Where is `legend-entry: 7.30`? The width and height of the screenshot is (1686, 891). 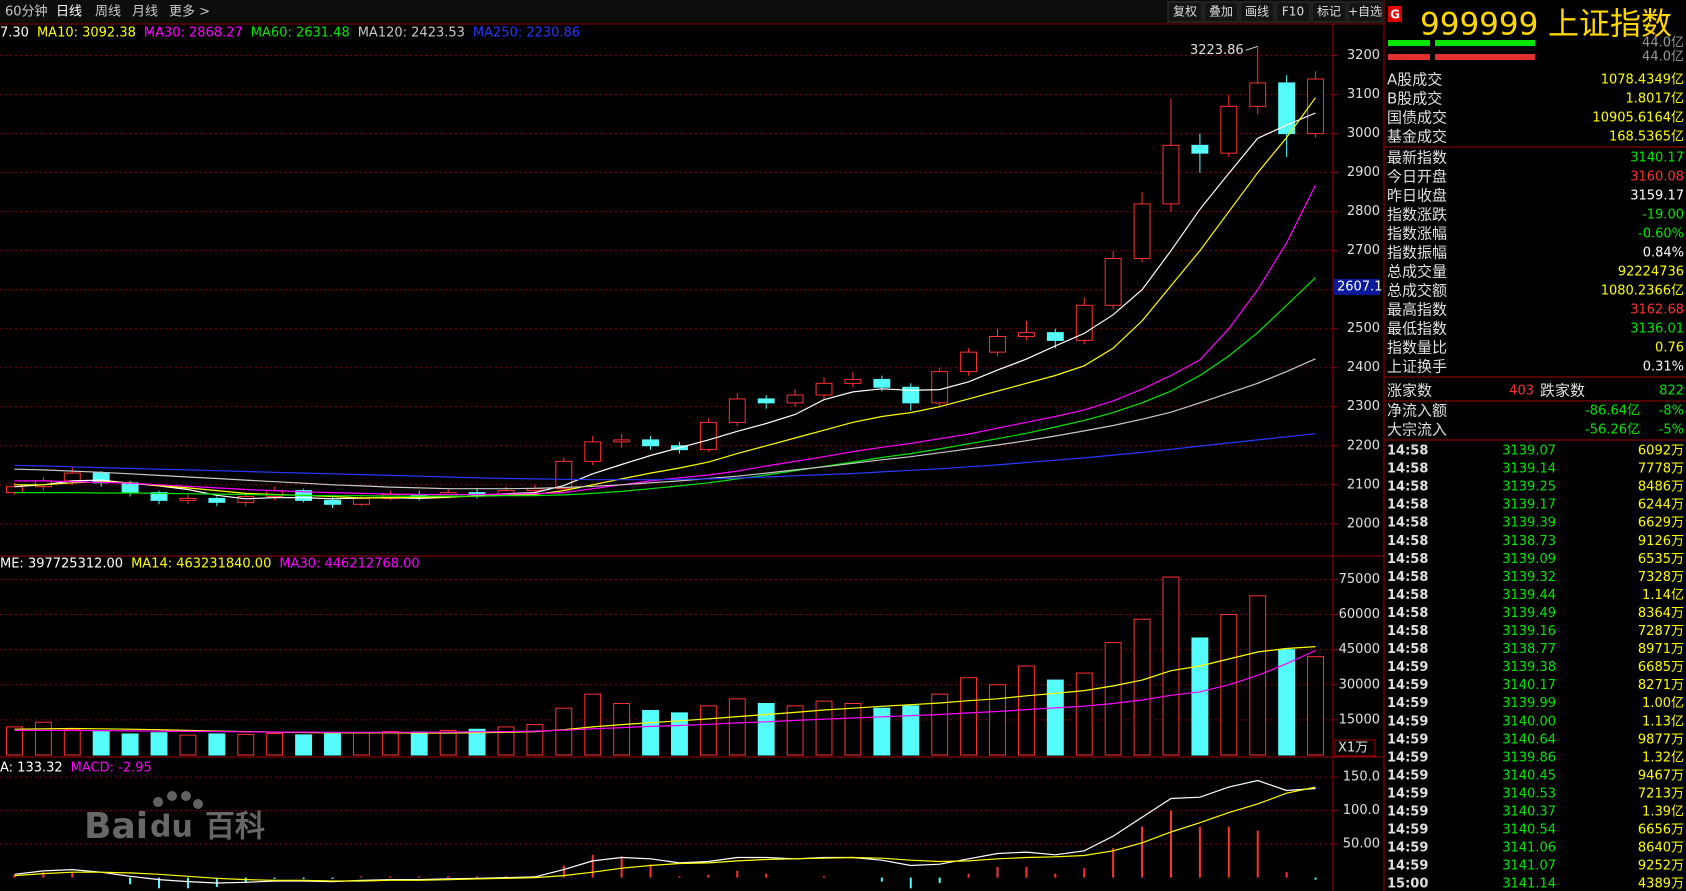 legend-entry: 7.30 is located at coordinates (14, 33).